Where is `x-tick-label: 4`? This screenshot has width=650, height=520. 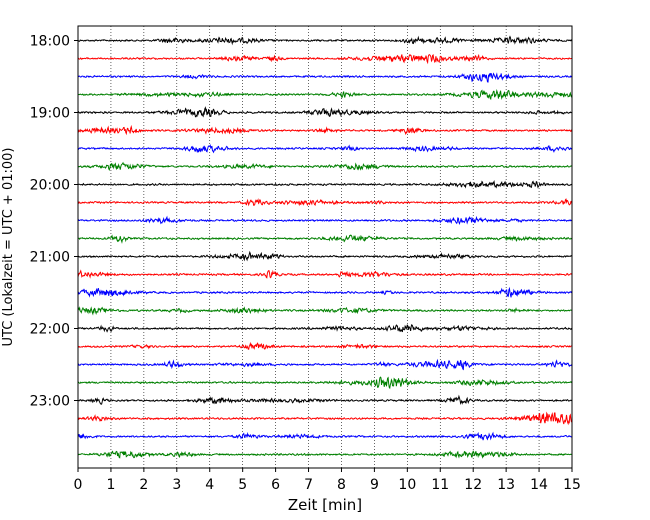 x-tick-label: 4 is located at coordinates (209, 485).